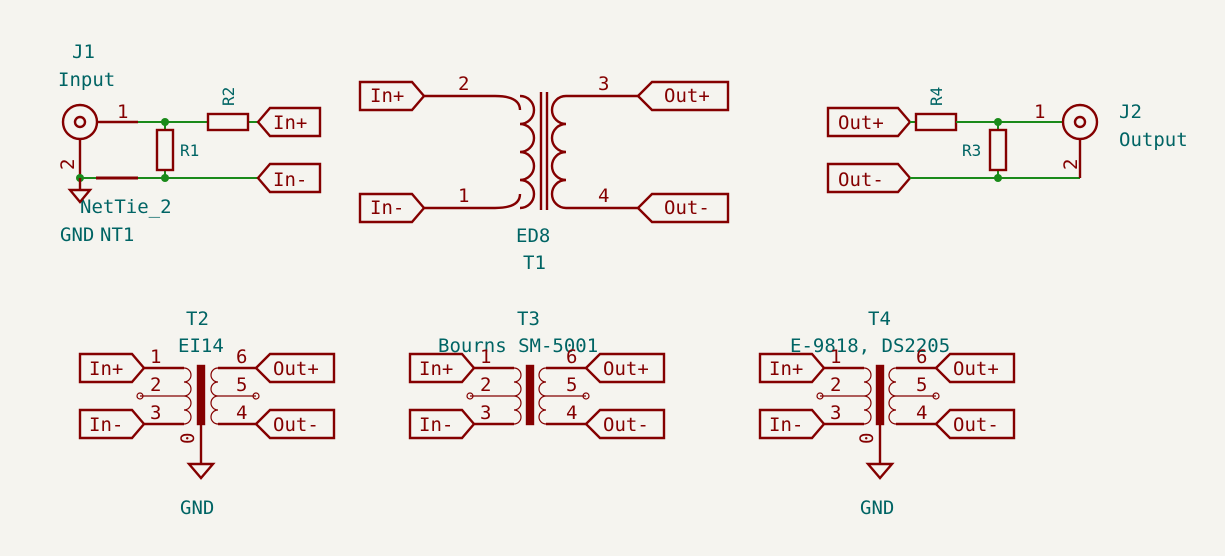  What do you see at coordinates (463, 196) in the screenshot?
I see `t1-pin1-number: 1` at bounding box center [463, 196].